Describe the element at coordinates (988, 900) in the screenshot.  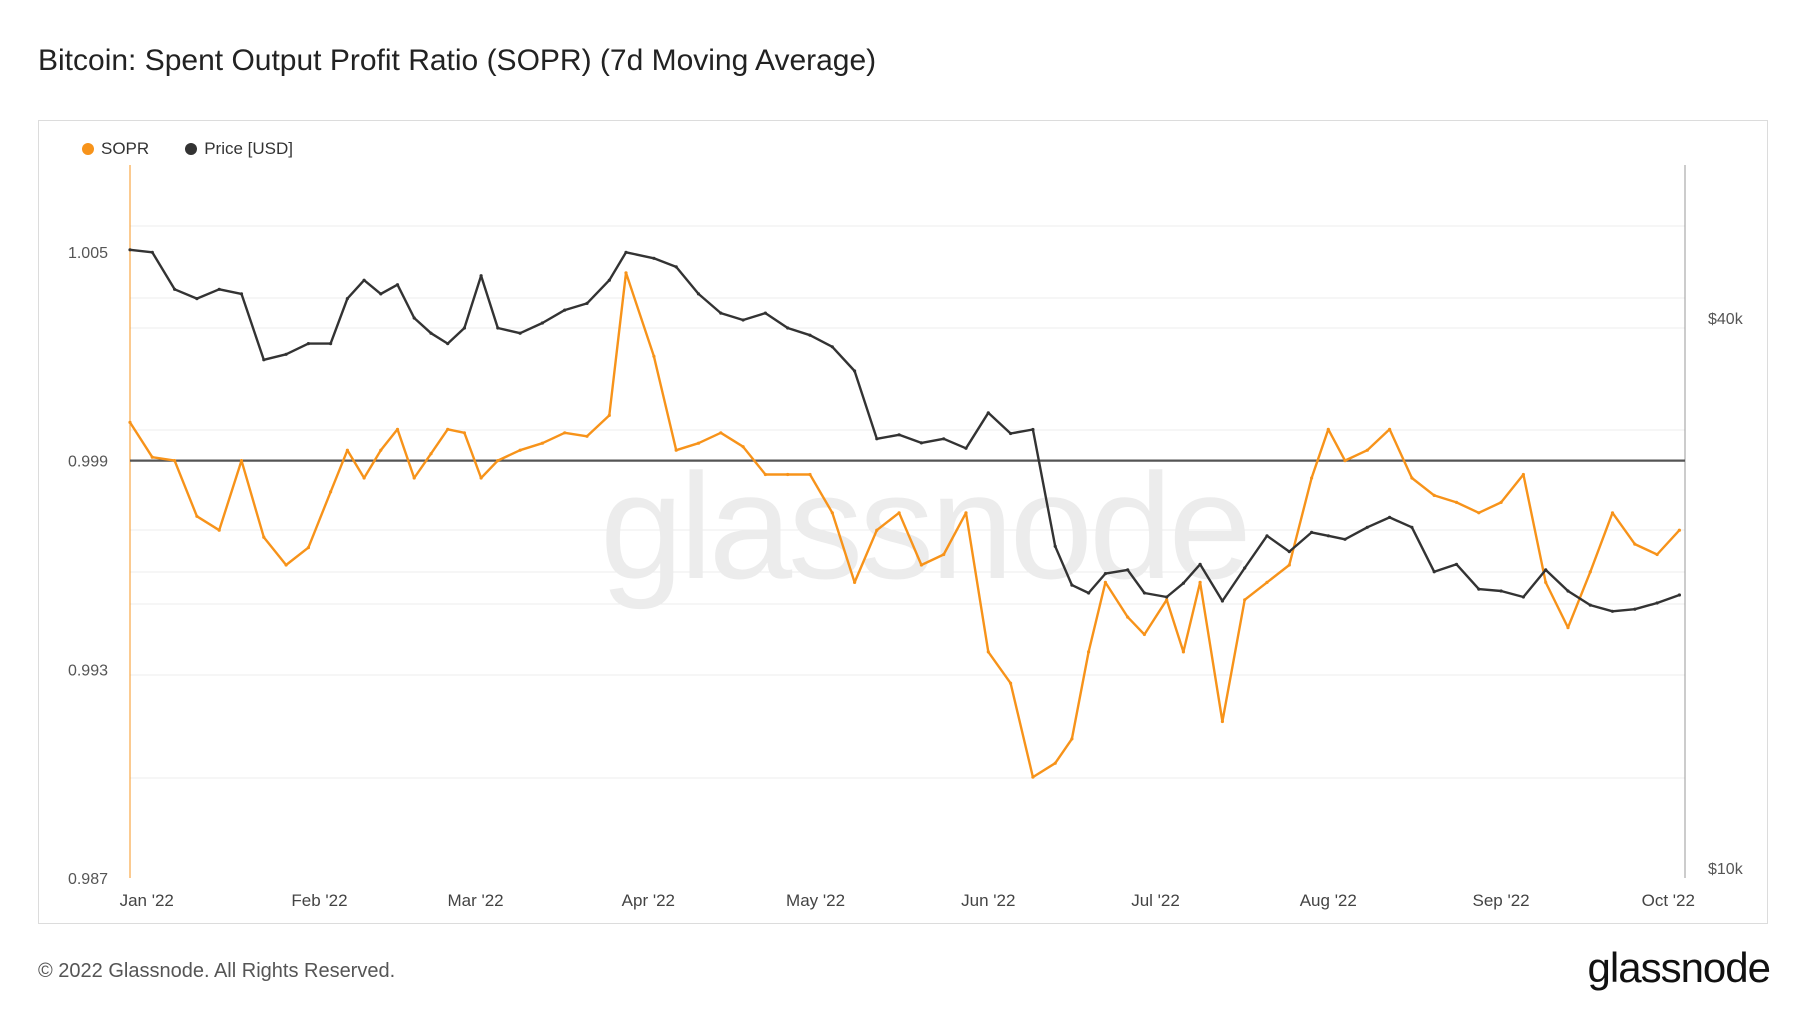
I see `x-tick-5: Jun '22` at that location.